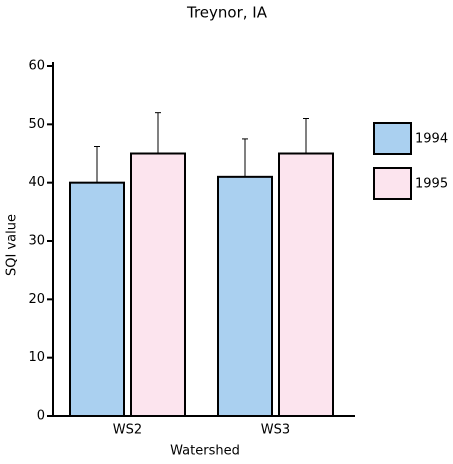 This screenshot has height=464, width=453. Describe the element at coordinates (36, 357) in the screenshot. I see `y-tick-label: 10` at that location.